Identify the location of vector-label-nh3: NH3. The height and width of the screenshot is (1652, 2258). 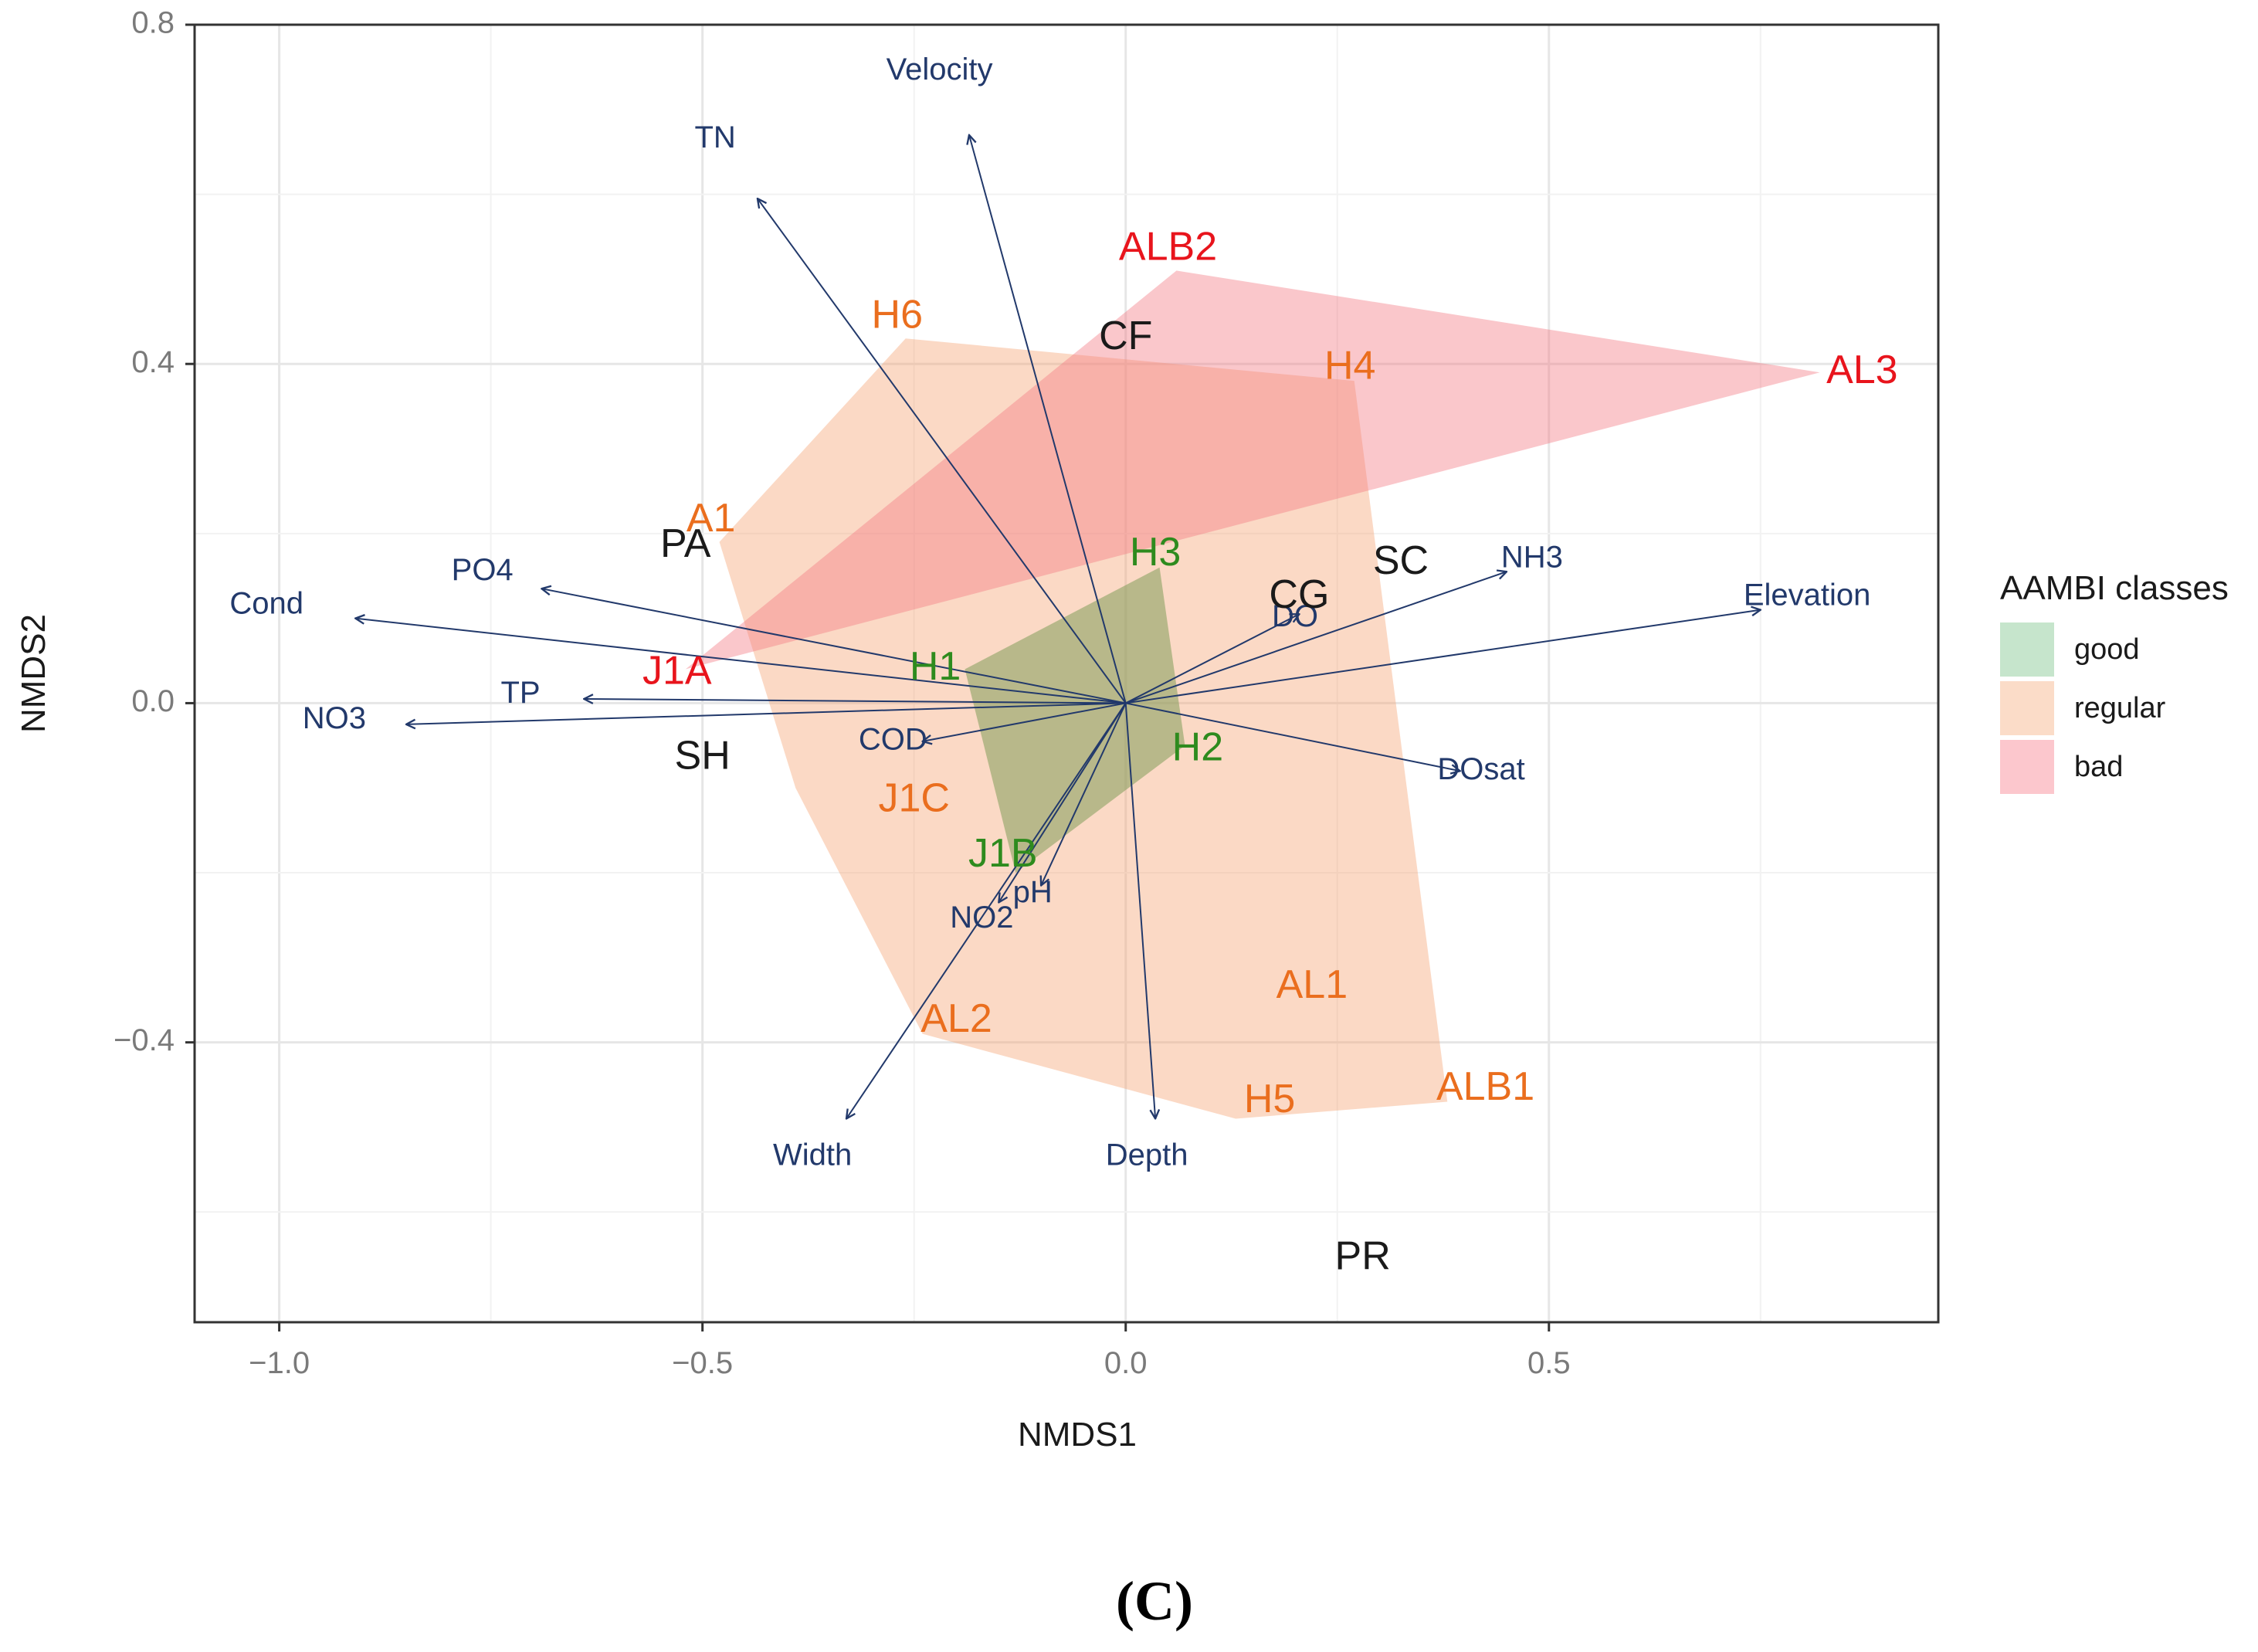
(1532, 557).